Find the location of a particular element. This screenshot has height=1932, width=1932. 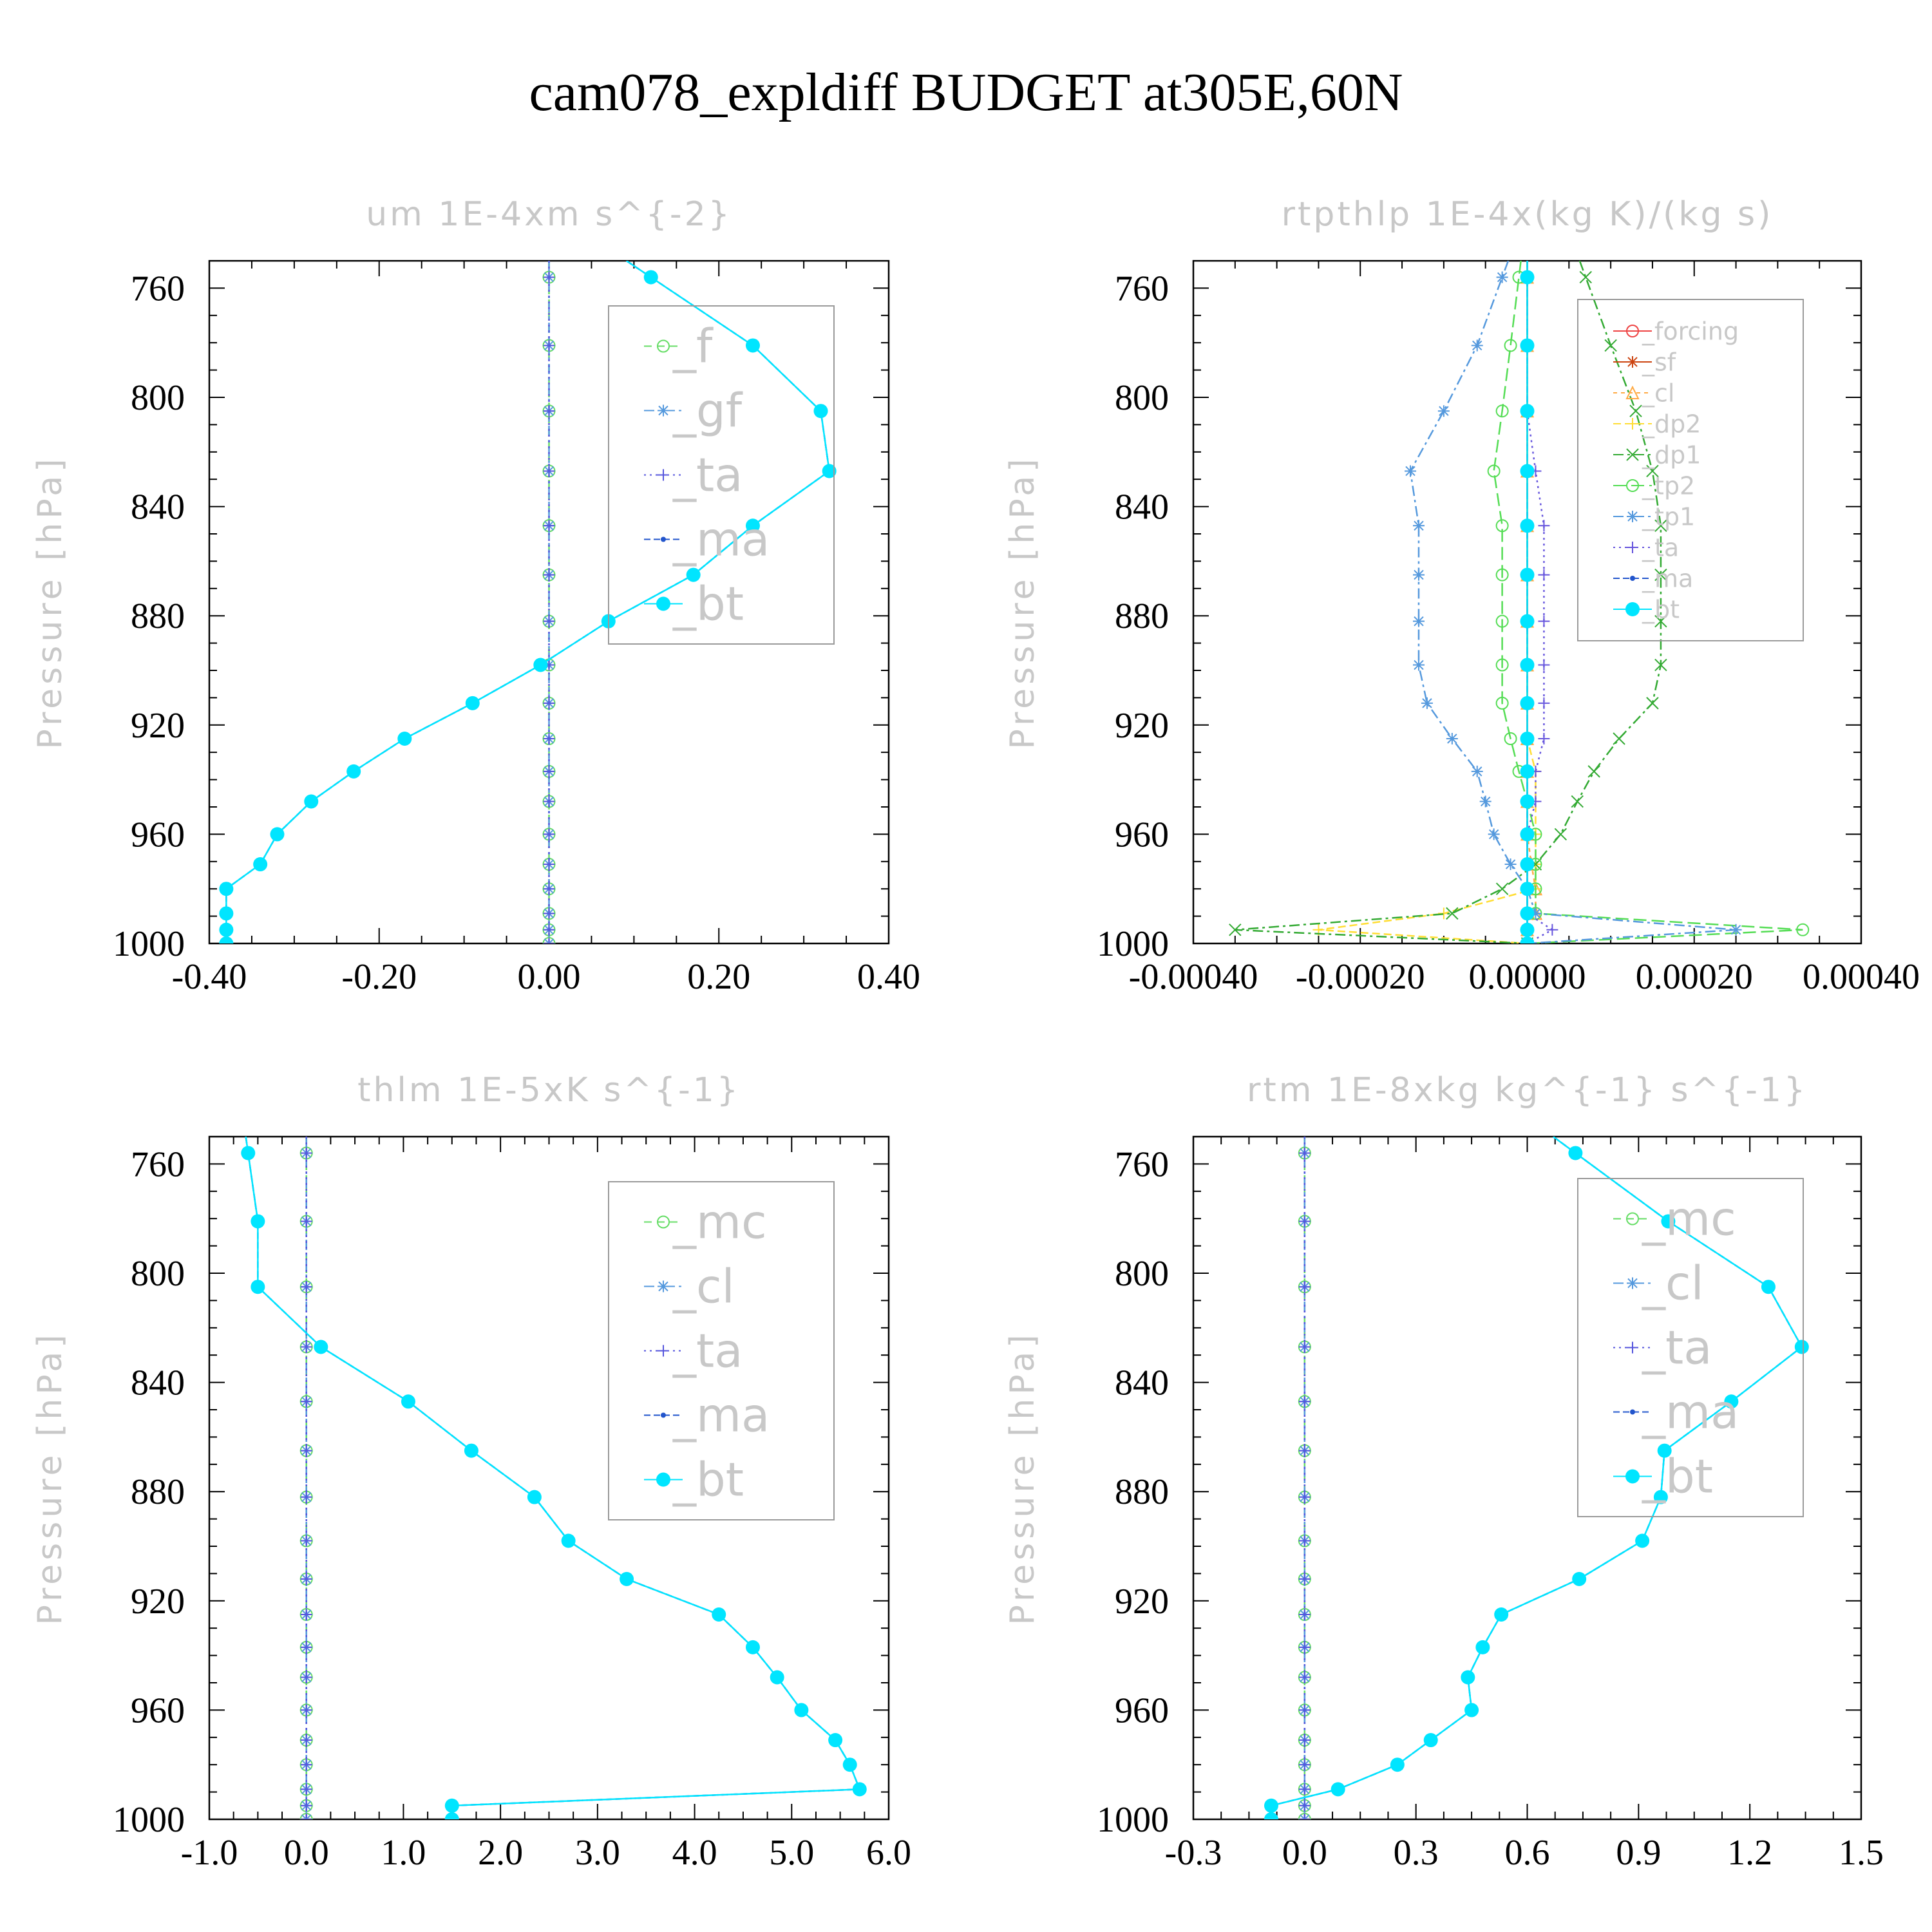

panel-title: rtm 1E-8xkg kg^{-1} s^{-1} is located at coordinates (1527, 1091).